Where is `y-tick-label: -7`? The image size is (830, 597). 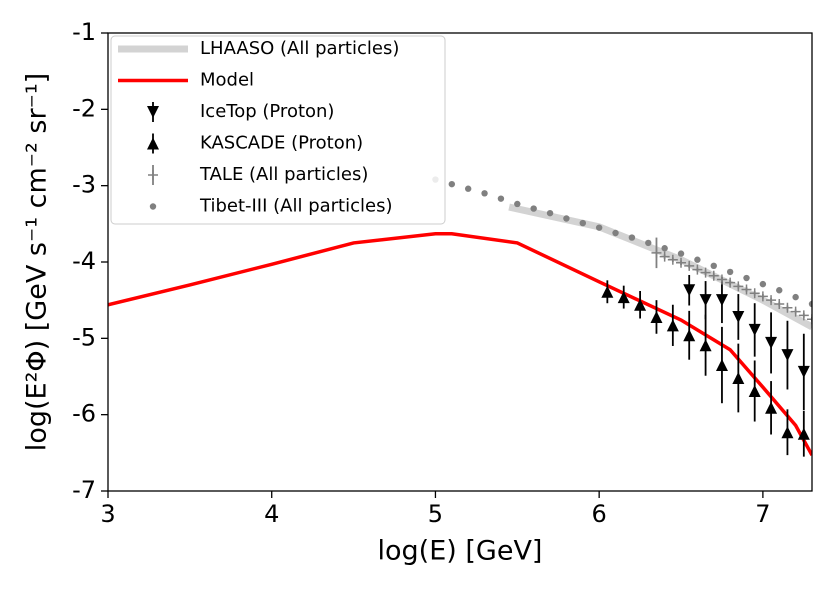 y-tick-label: -7 is located at coordinates (84, 490).